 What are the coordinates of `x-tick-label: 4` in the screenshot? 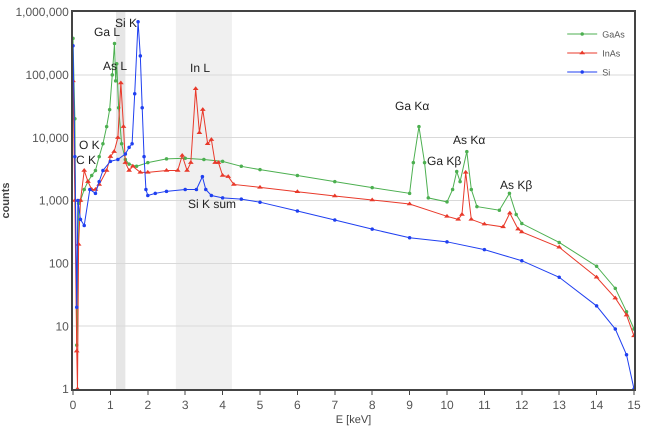 It's located at (222, 405).